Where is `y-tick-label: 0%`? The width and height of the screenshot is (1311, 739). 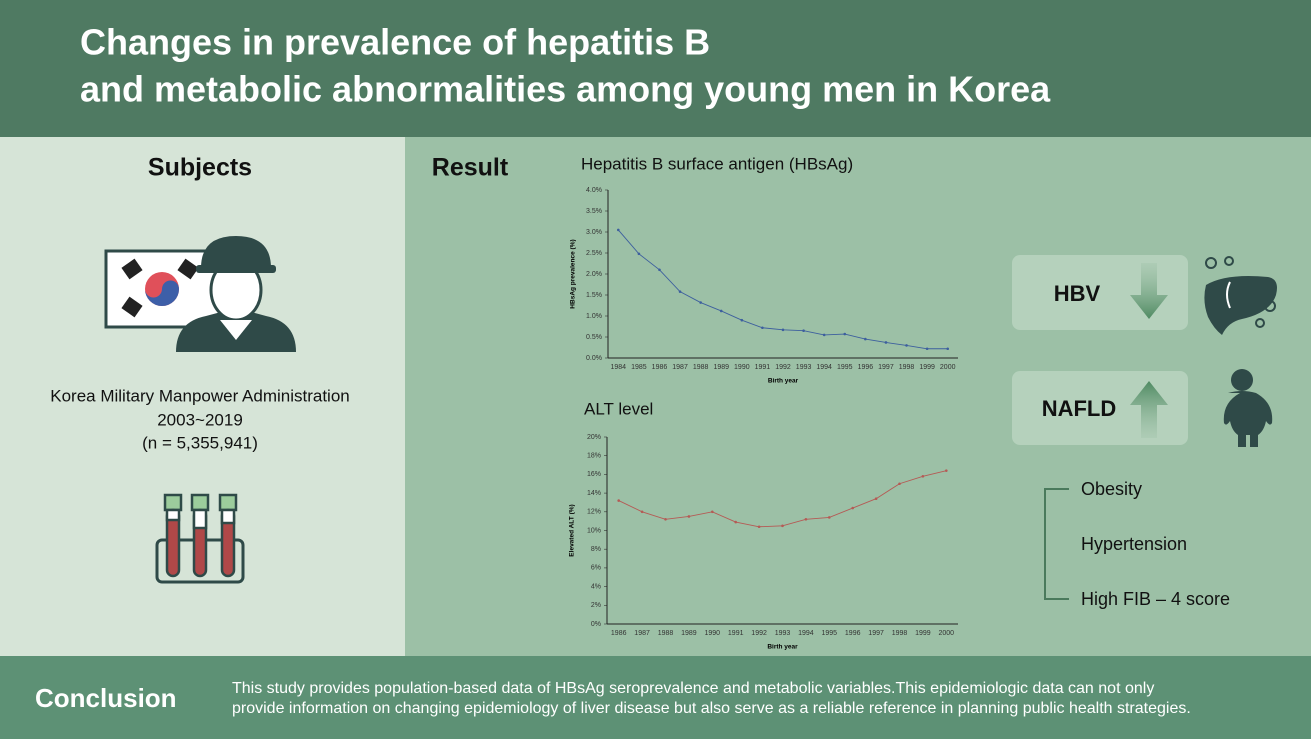 y-tick-label: 0% is located at coordinates (596, 624).